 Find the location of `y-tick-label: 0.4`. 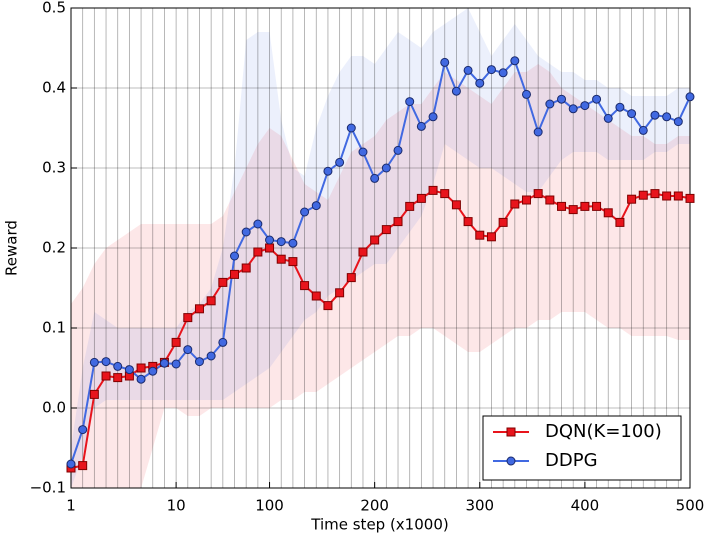

y-tick-label: 0.4 is located at coordinates (54, 88).